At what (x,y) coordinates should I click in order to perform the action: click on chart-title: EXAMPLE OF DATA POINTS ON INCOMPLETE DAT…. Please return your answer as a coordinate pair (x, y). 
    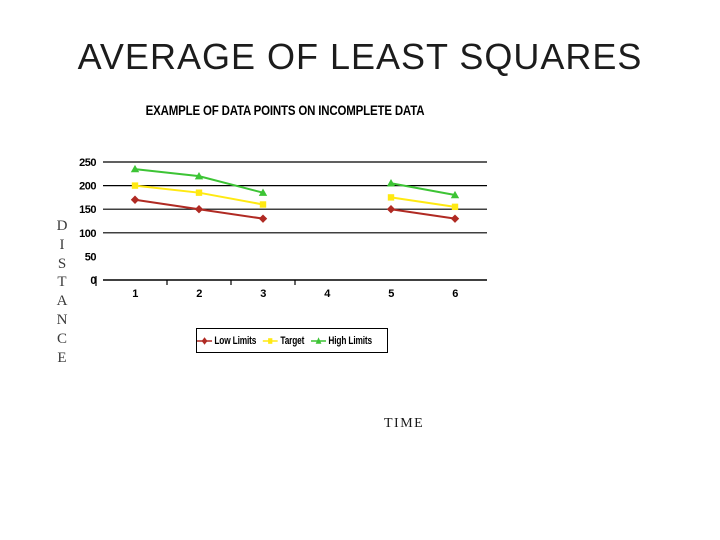
    Looking at the image, I should click on (285, 110).